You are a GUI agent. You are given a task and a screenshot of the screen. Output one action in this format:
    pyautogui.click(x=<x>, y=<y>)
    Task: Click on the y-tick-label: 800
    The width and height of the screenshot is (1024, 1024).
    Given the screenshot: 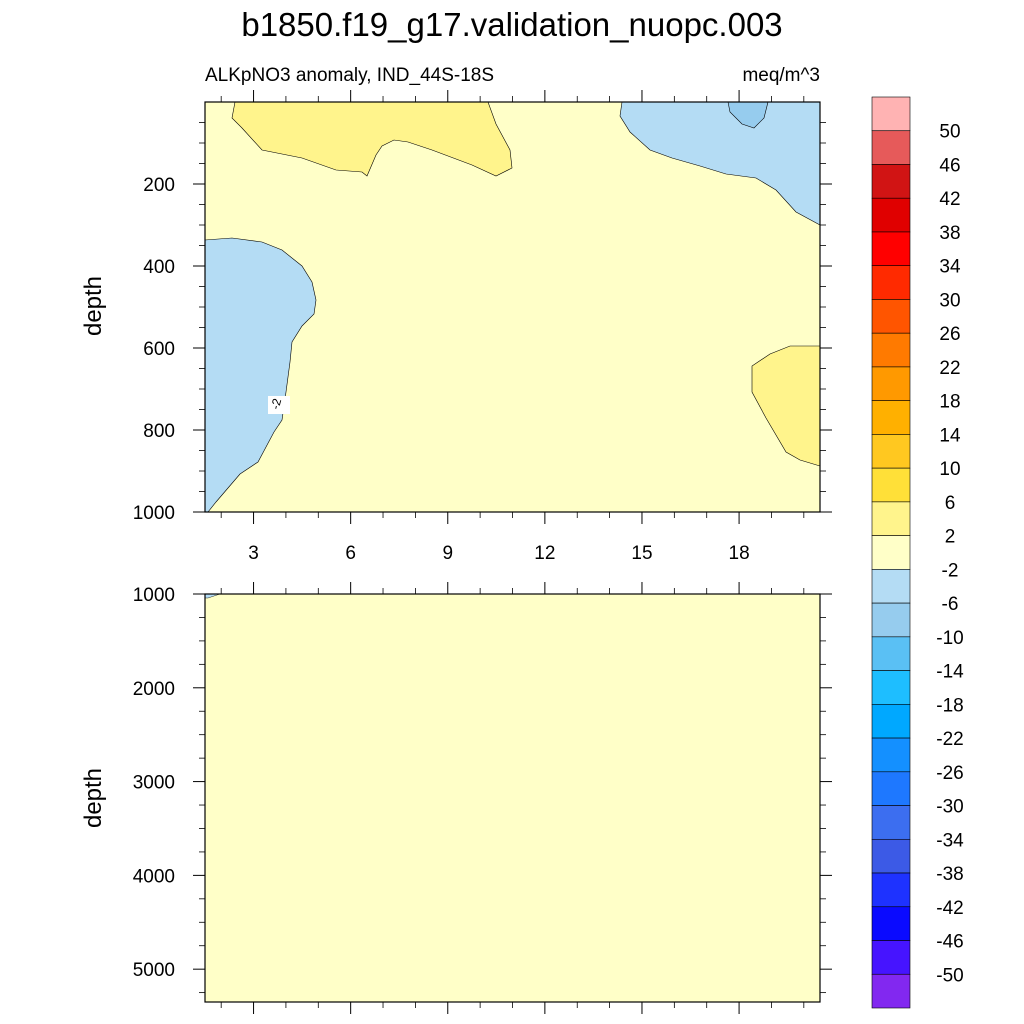 What is the action you would take?
    pyautogui.click(x=159, y=431)
    